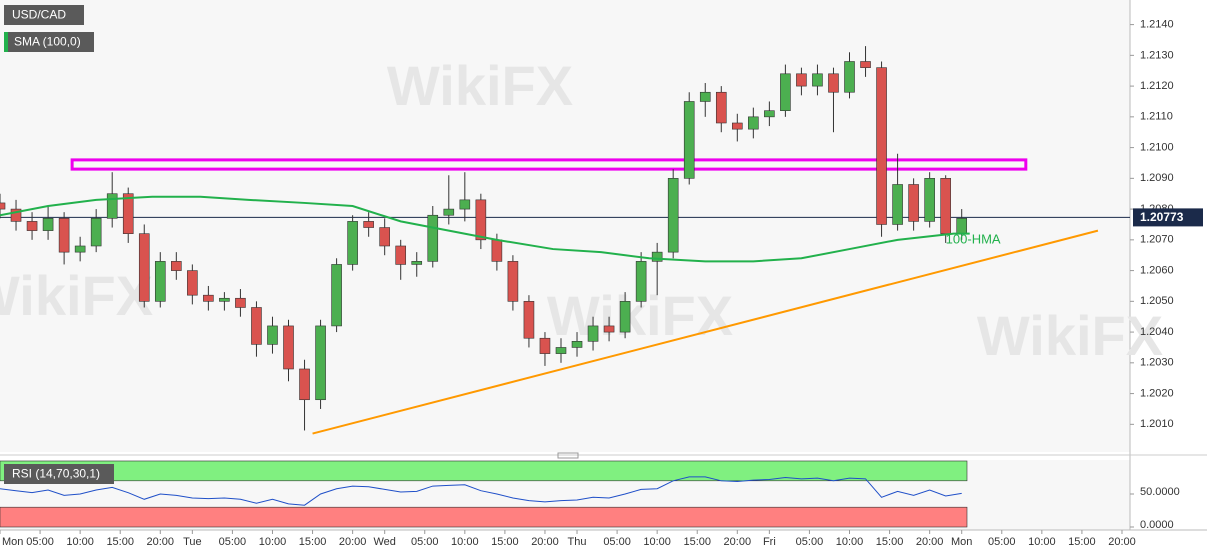  Describe the element at coordinates (39, 15) in the screenshot. I see `symbol-label: USD/CAD` at that location.